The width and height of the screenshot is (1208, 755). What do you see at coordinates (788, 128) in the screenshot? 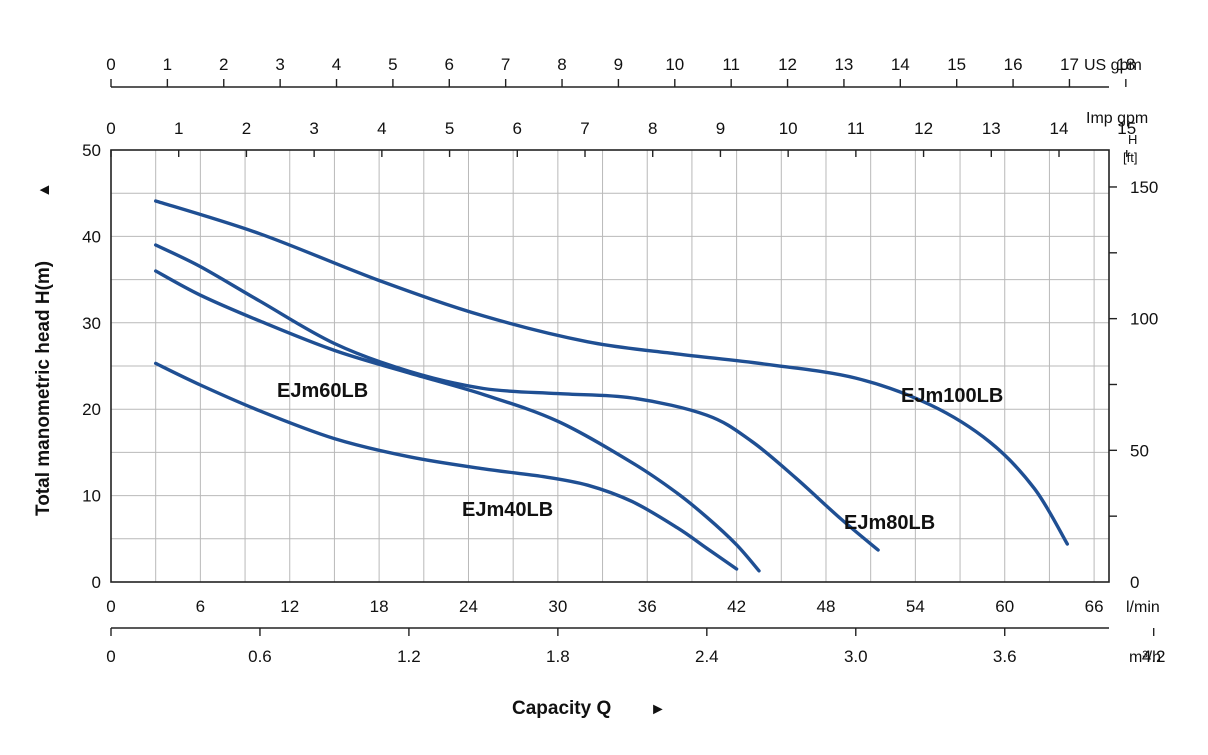
I see `imp-gpm-tick-label: 10` at bounding box center [788, 128].